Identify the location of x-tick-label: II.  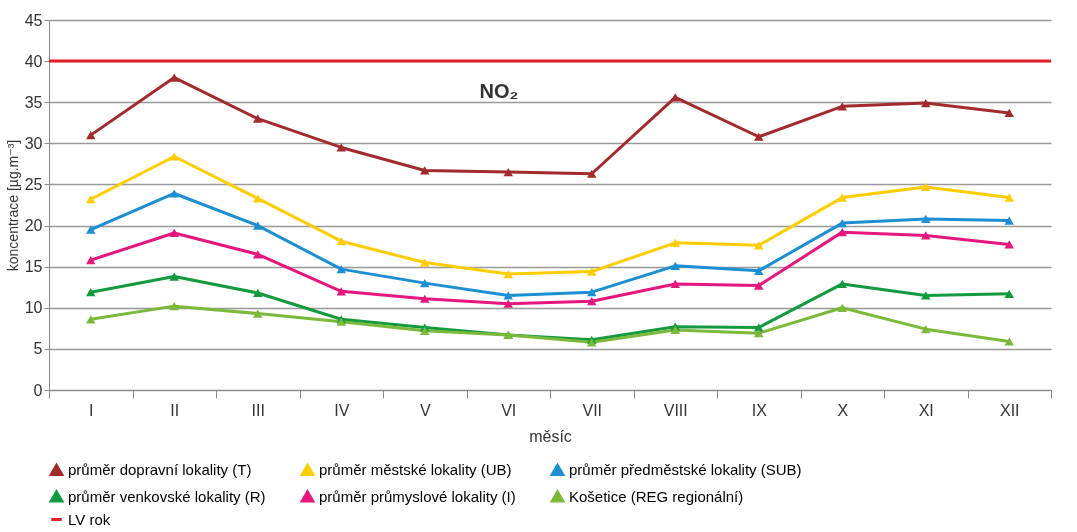
(175, 410).